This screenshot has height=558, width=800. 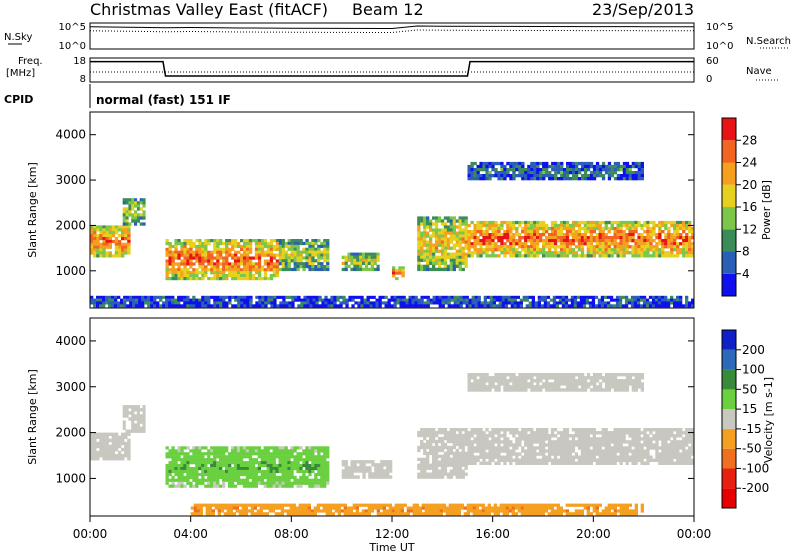 I want to click on station-title: Christmas Valley East (fitACF), so click(x=209, y=9).